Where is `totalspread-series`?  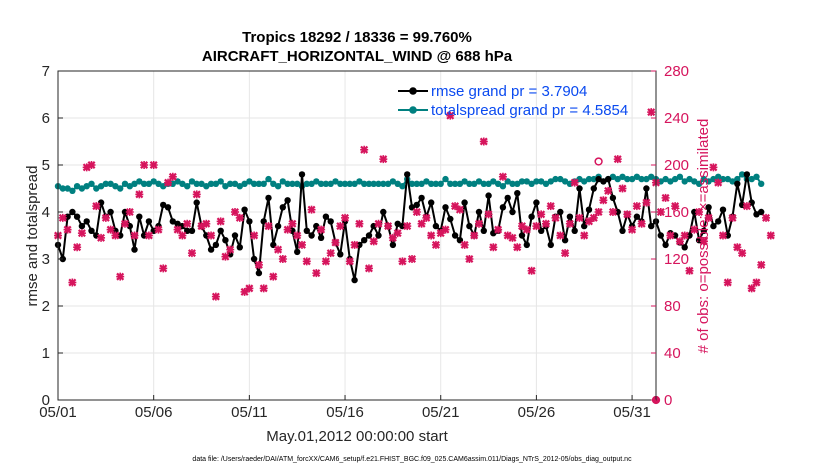 totalspread-series is located at coordinates (409, 182).